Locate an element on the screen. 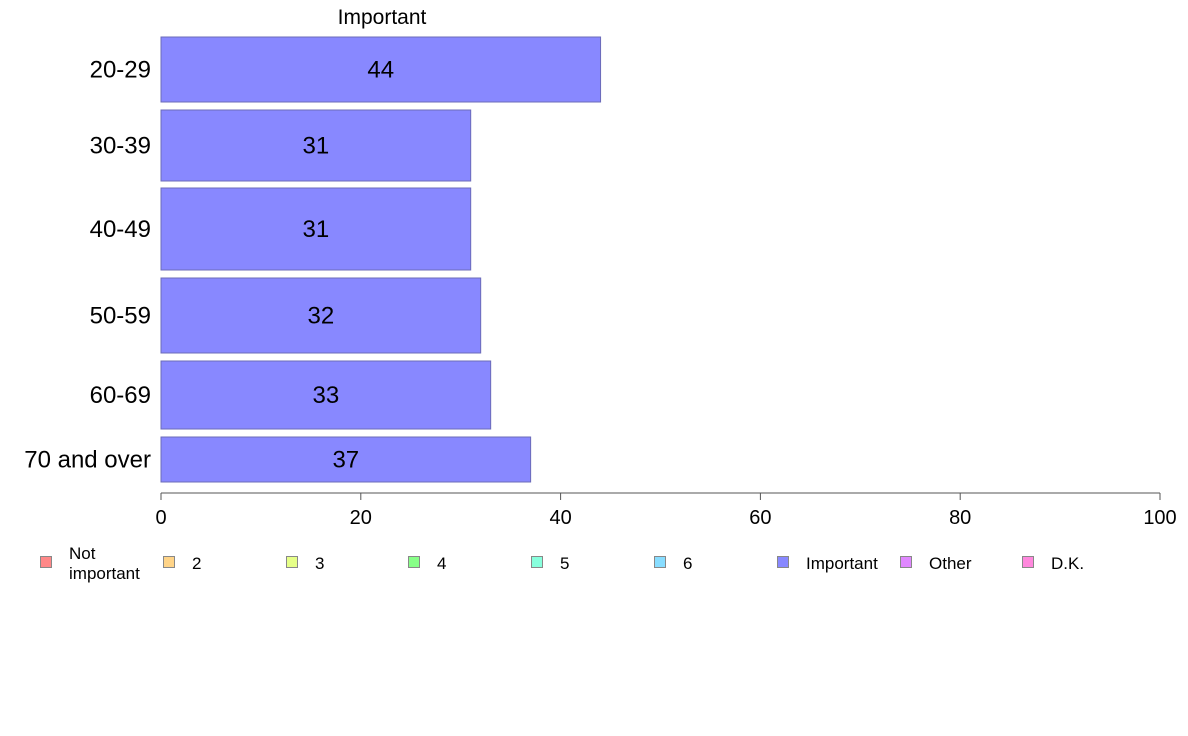 The width and height of the screenshot is (1188, 736). x-tick-label: 60 is located at coordinates (760, 518).